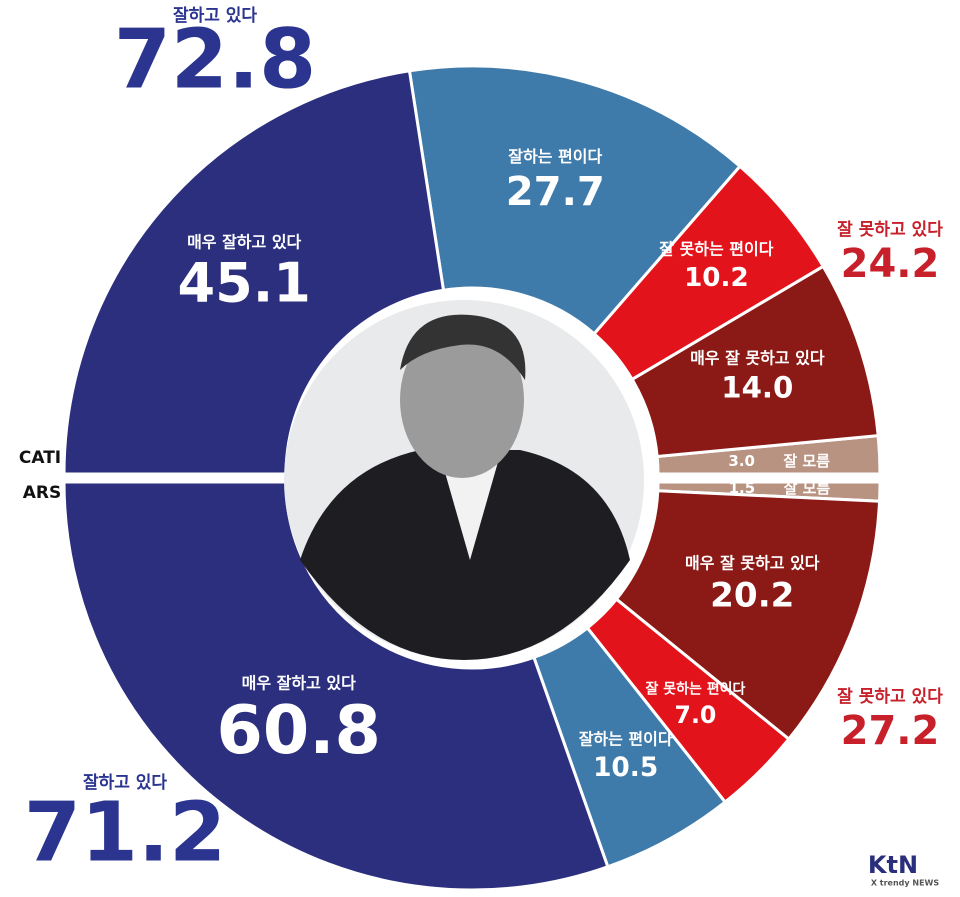  Describe the element at coordinates (243, 282) in the screenshot. I see `value-label: 45.1` at that location.